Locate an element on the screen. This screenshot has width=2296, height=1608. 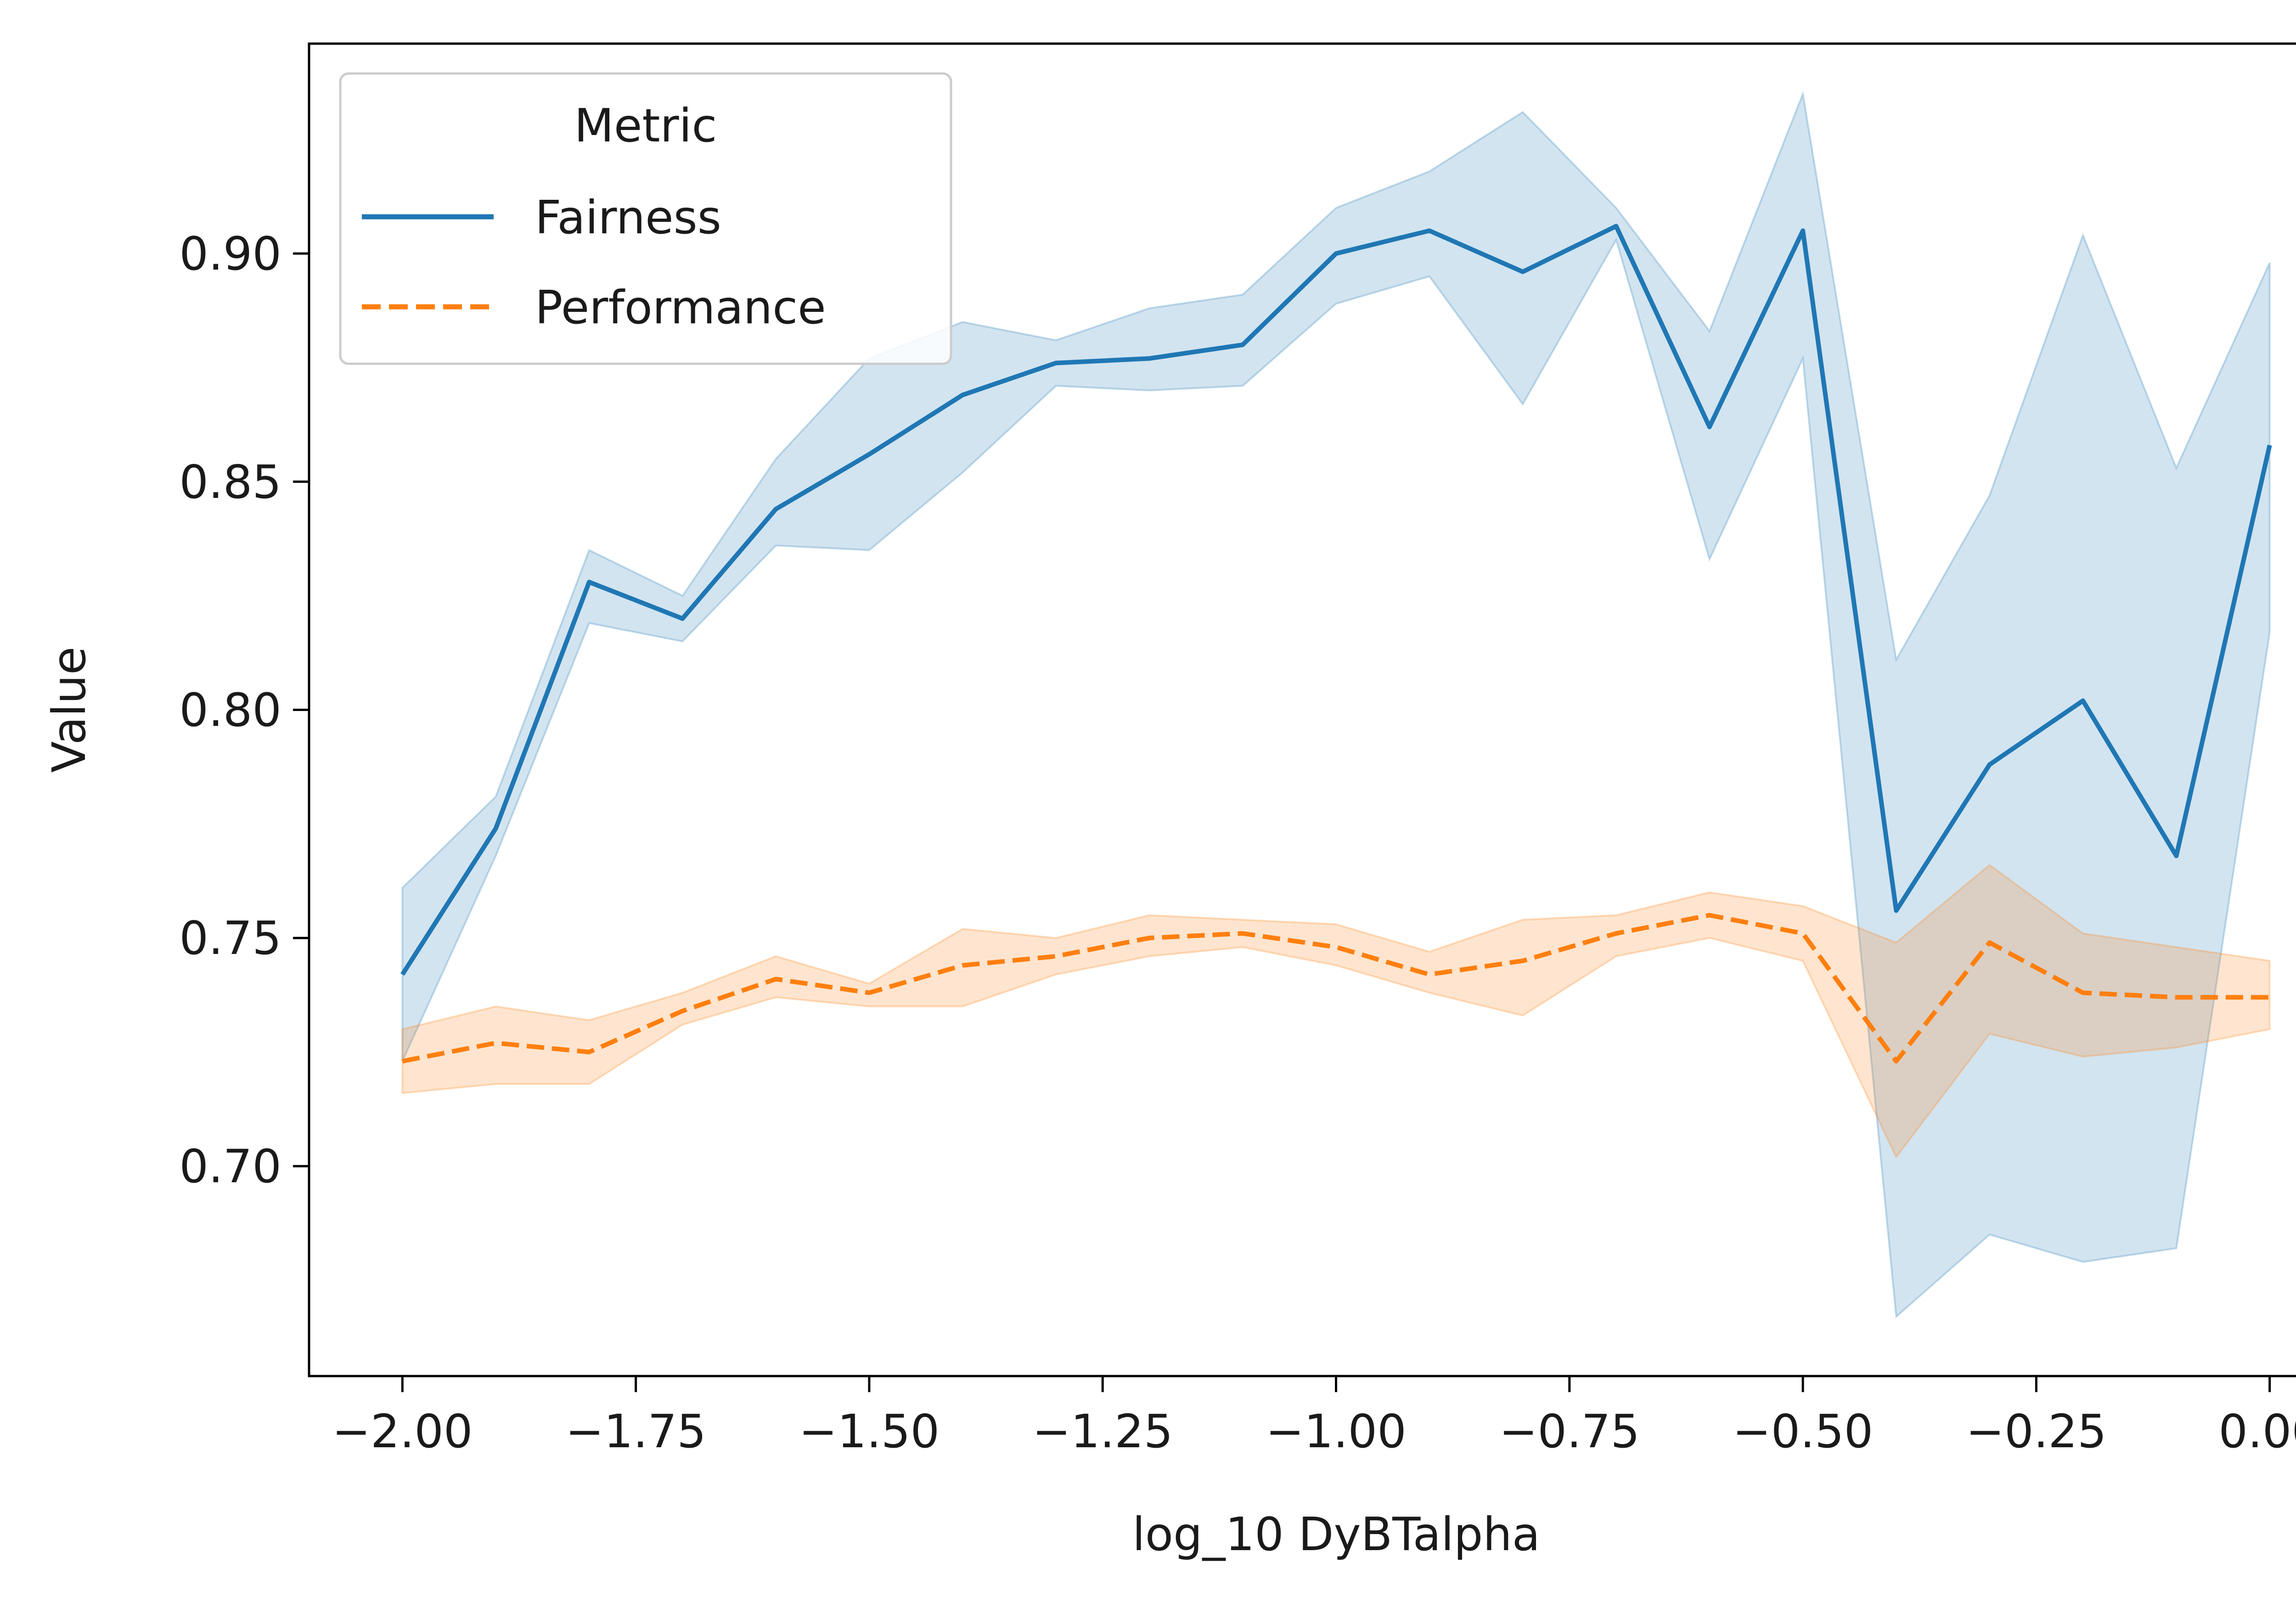
y-tick-label: 0.70 is located at coordinates (230, 1166).